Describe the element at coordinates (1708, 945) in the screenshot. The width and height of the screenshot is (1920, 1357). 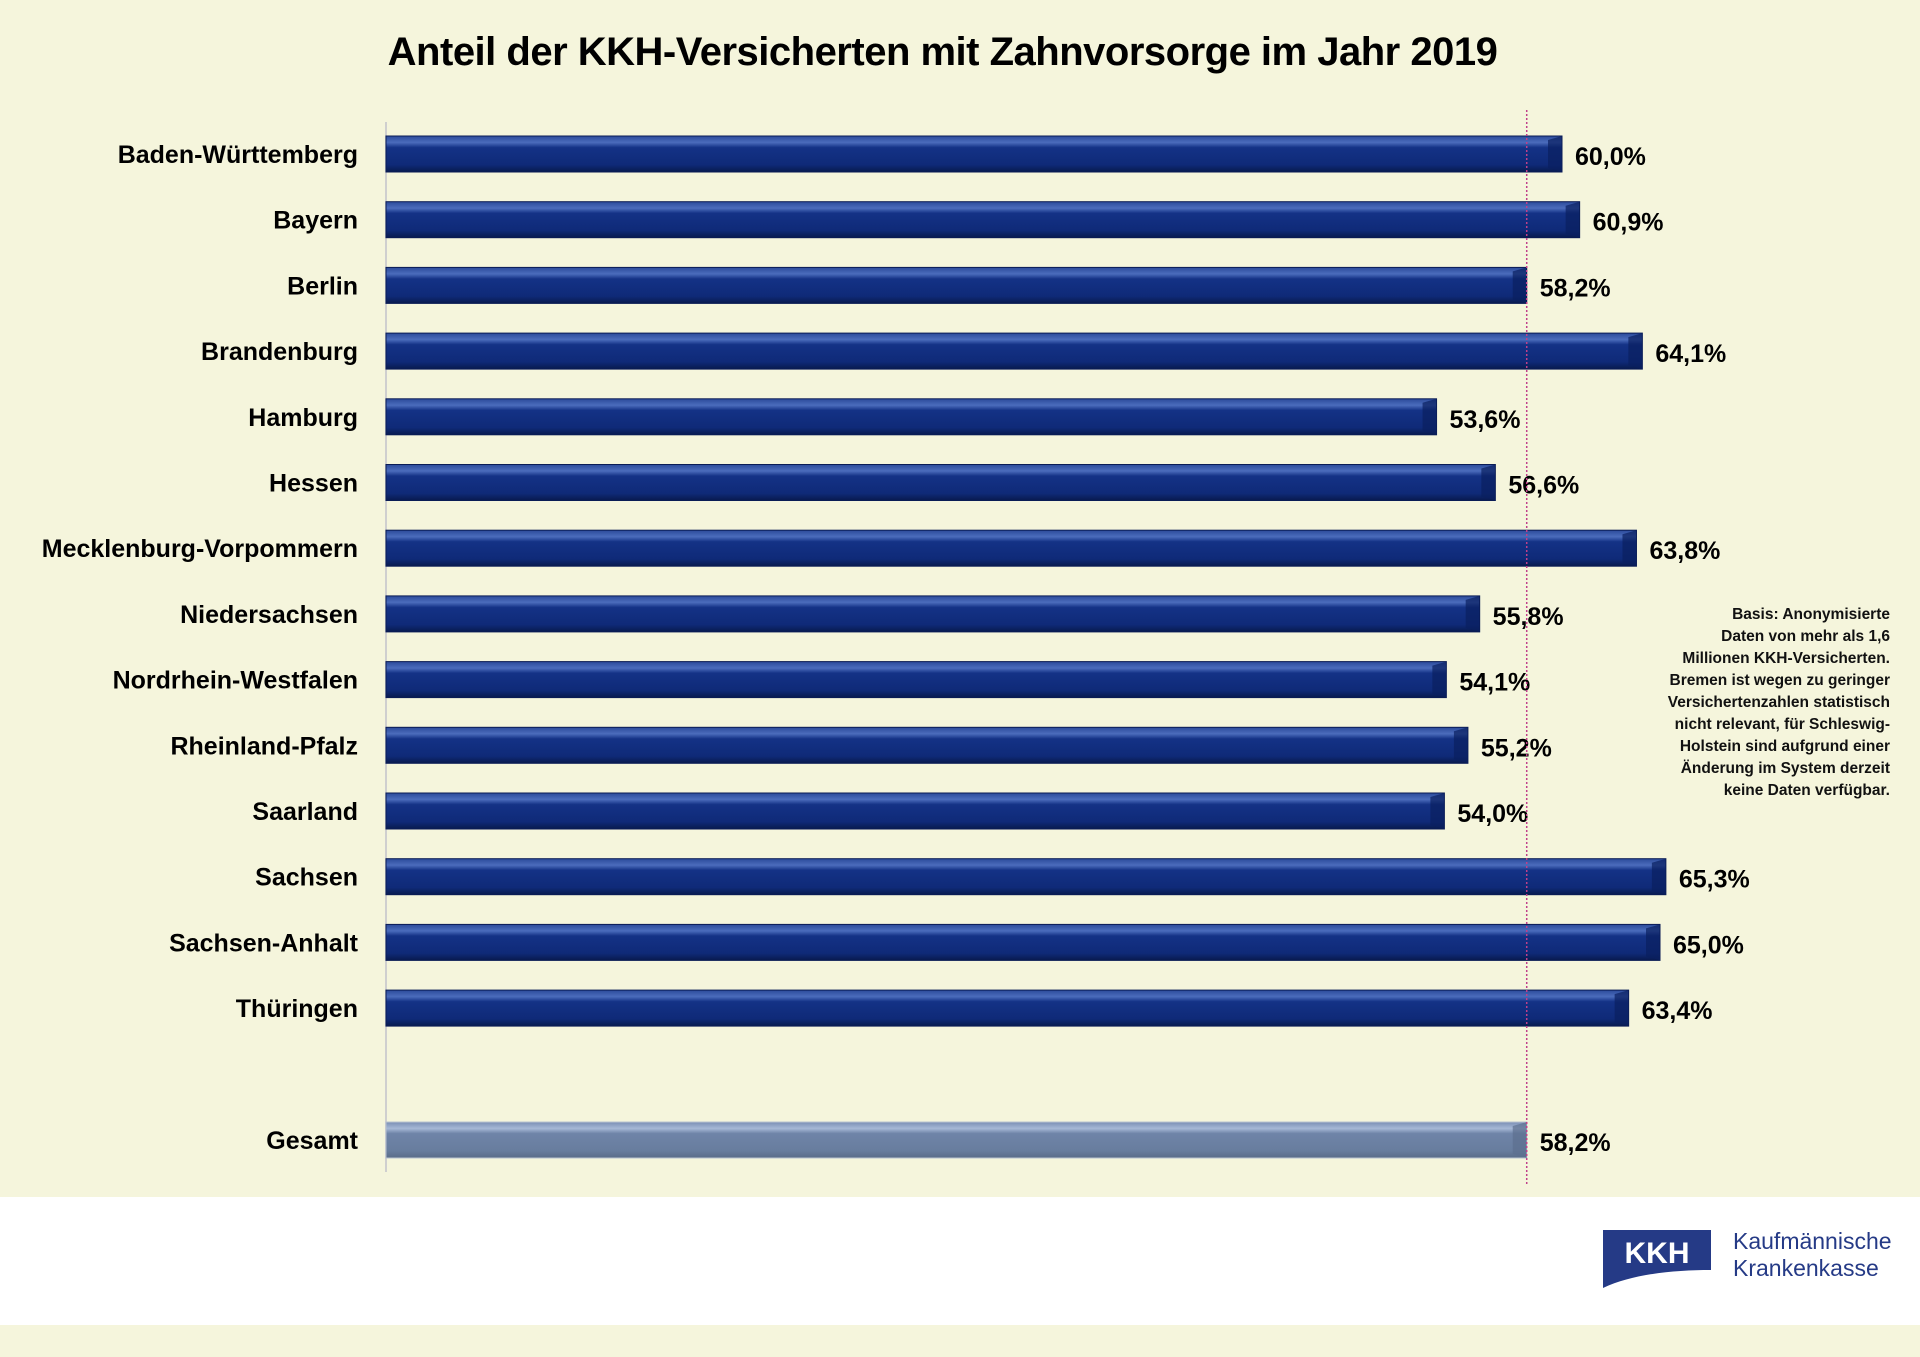
I see `value-label: 65,0%` at that location.